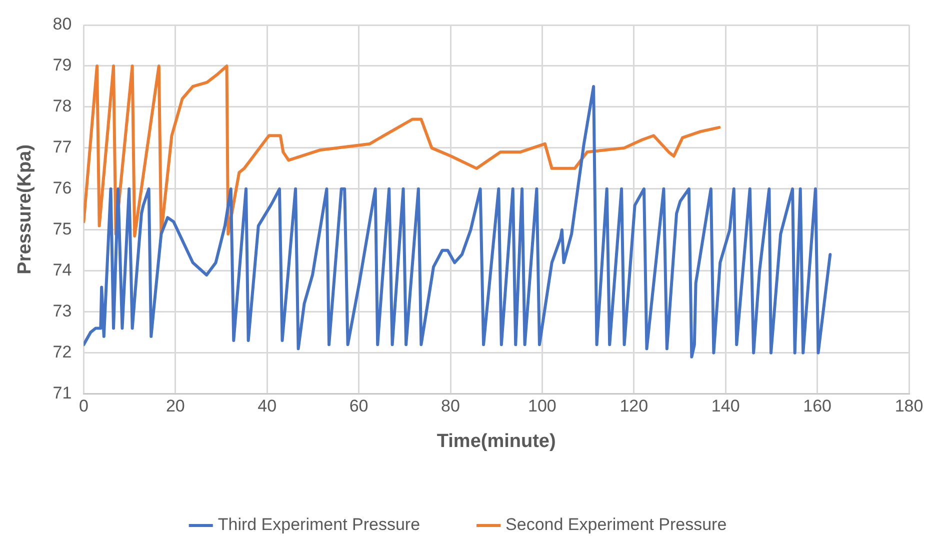  Describe the element at coordinates (62, 229) in the screenshot. I see `y-tick-label: 75` at that location.